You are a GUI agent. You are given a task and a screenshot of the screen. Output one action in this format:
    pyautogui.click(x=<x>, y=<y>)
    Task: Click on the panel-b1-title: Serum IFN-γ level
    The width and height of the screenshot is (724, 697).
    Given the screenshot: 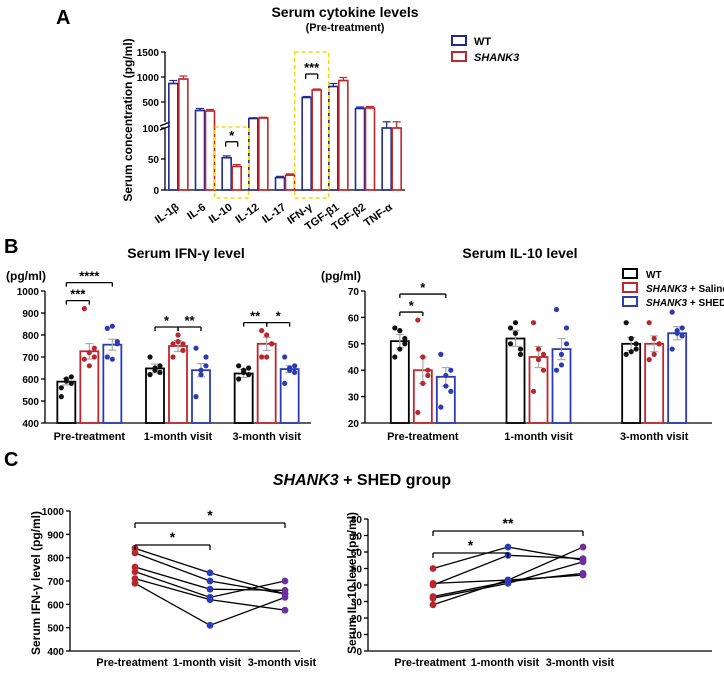 What is the action you would take?
    pyautogui.click(x=186, y=253)
    